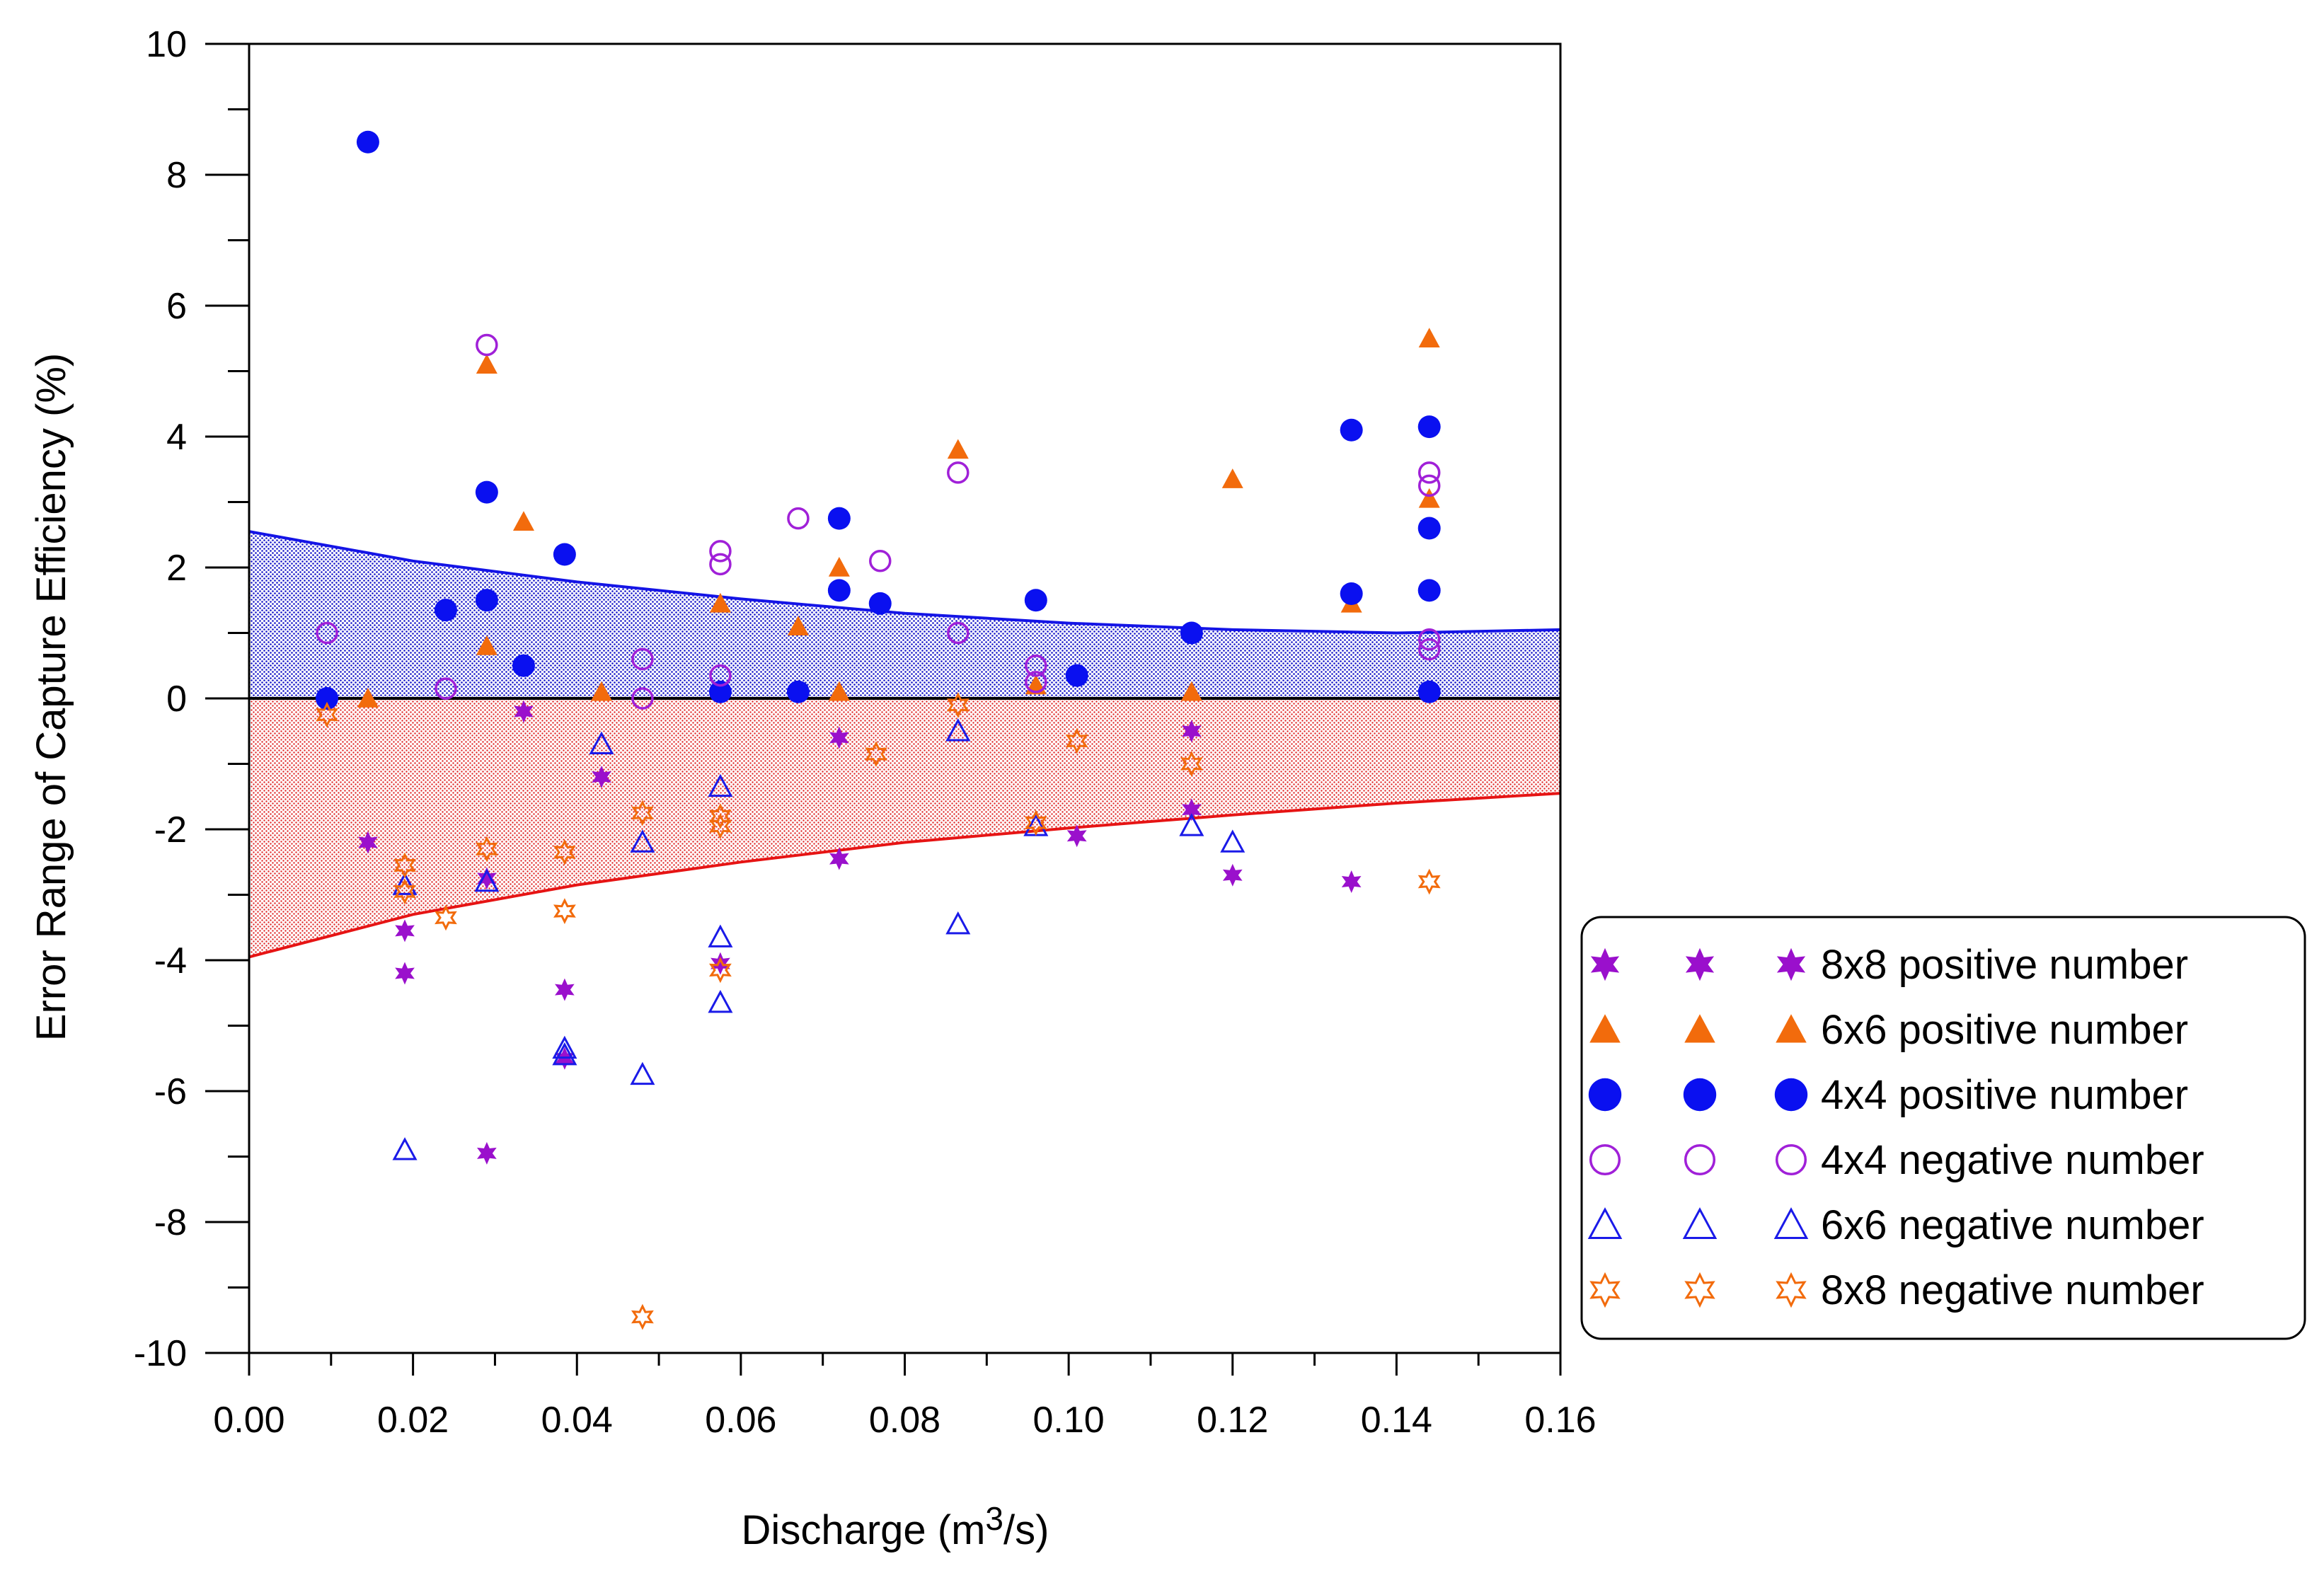 This screenshot has width=2324, height=1573. What do you see at coordinates (1232, 1420) in the screenshot?
I see `x-tick-label: 0.12` at bounding box center [1232, 1420].